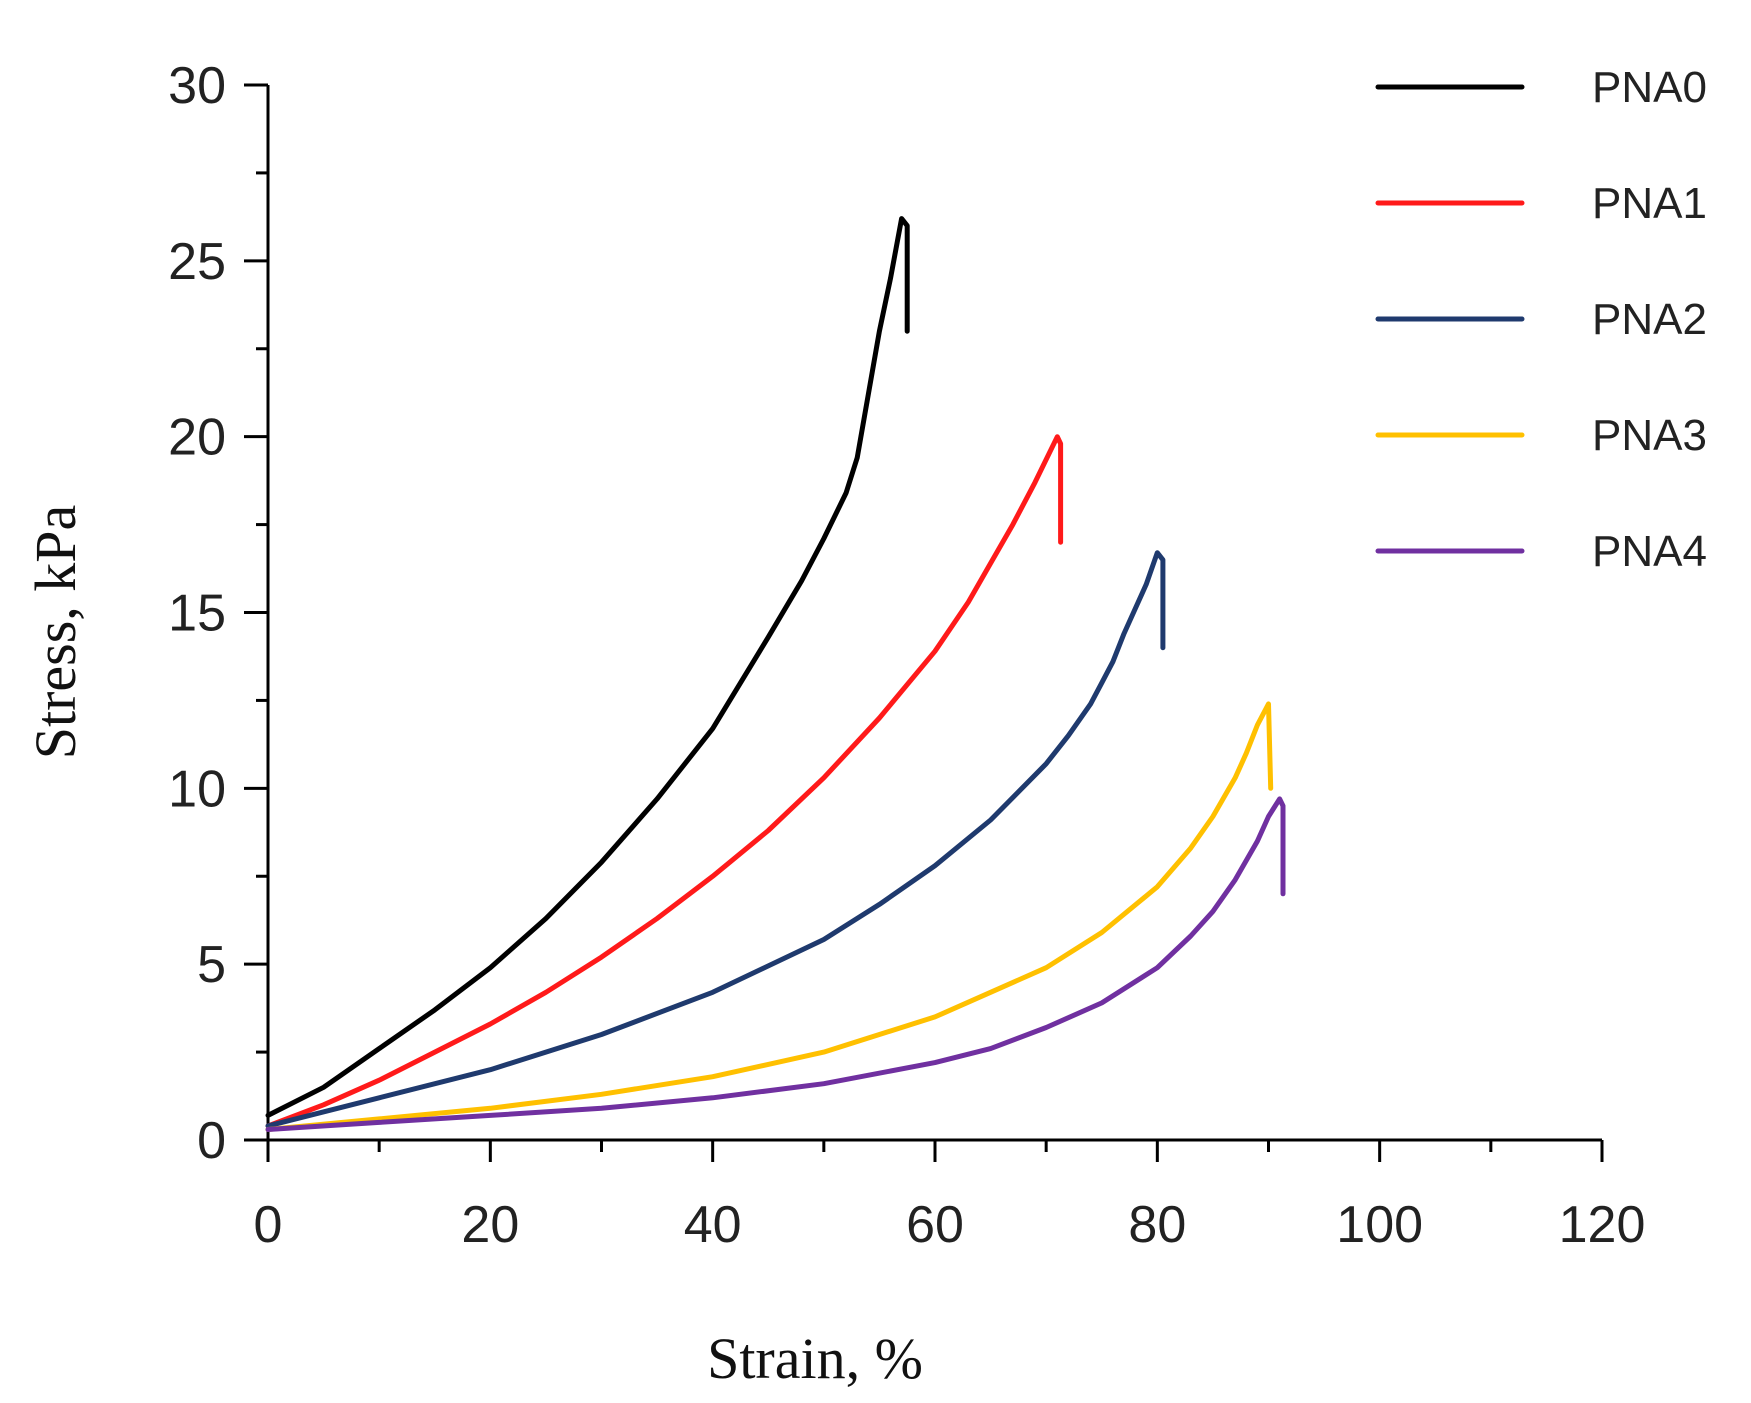 This screenshot has width=1751, height=1403. Describe the element at coordinates (197, 614) in the screenshot. I see `y-tick-label: 15` at that location.